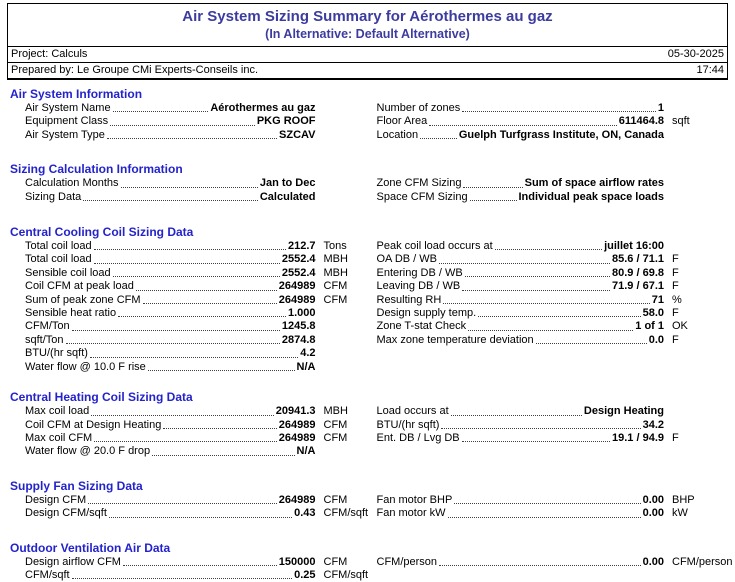 The image size is (735, 582). What do you see at coordinates (196, 183) in the screenshot?
I see `data-row: Calculation Months Jan to Dec` at bounding box center [196, 183].